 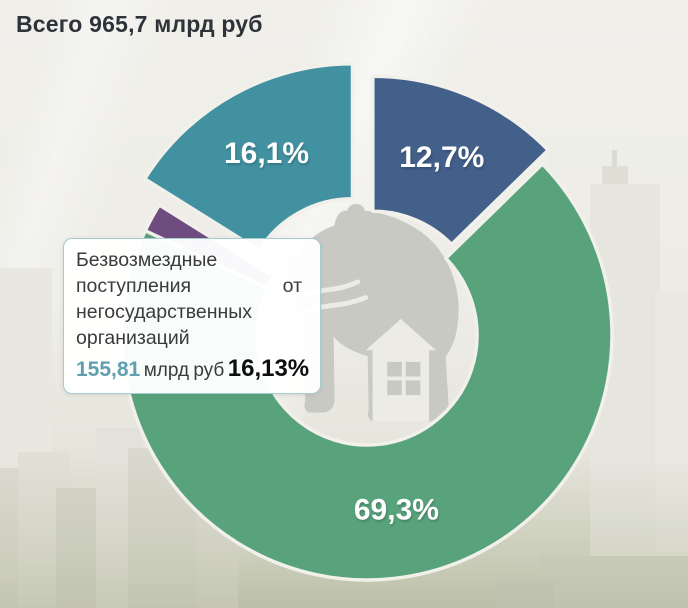 I want to click on tooltip-unit: млрд руб, so click(x=184, y=370).